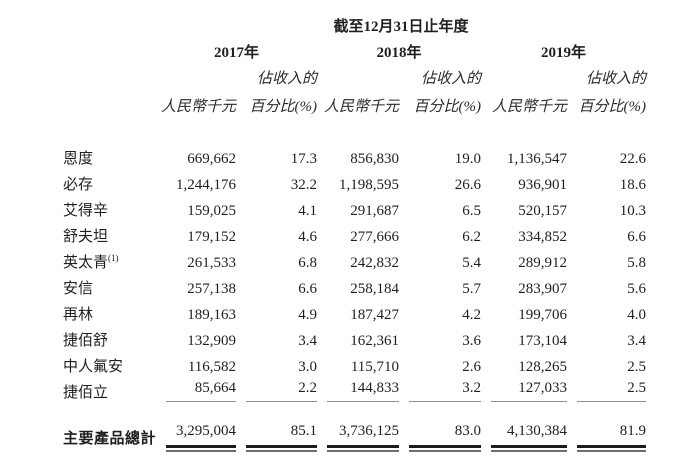  What do you see at coordinates (86, 236) in the screenshot?
I see `product-name: 舒夫坦` at bounding box center [86, 236].